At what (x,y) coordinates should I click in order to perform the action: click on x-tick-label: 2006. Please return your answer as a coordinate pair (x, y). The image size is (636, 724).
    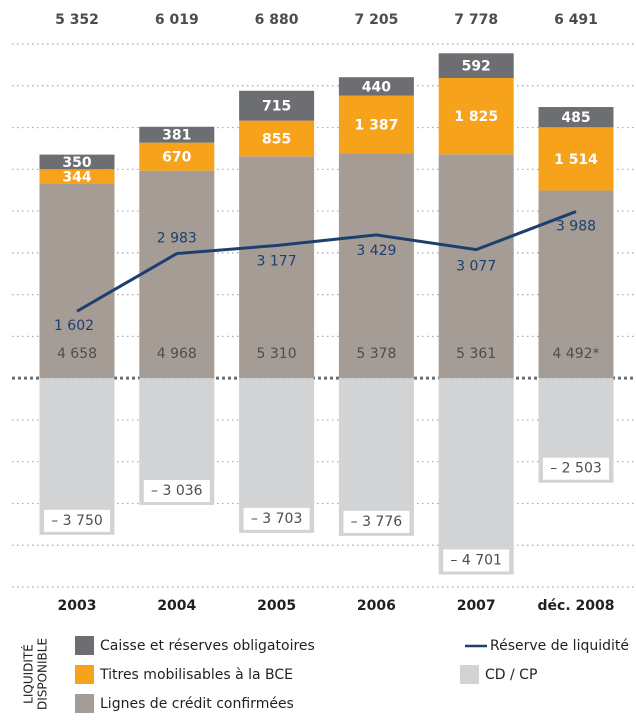
    Looking at the image, I should click on (376, 606).